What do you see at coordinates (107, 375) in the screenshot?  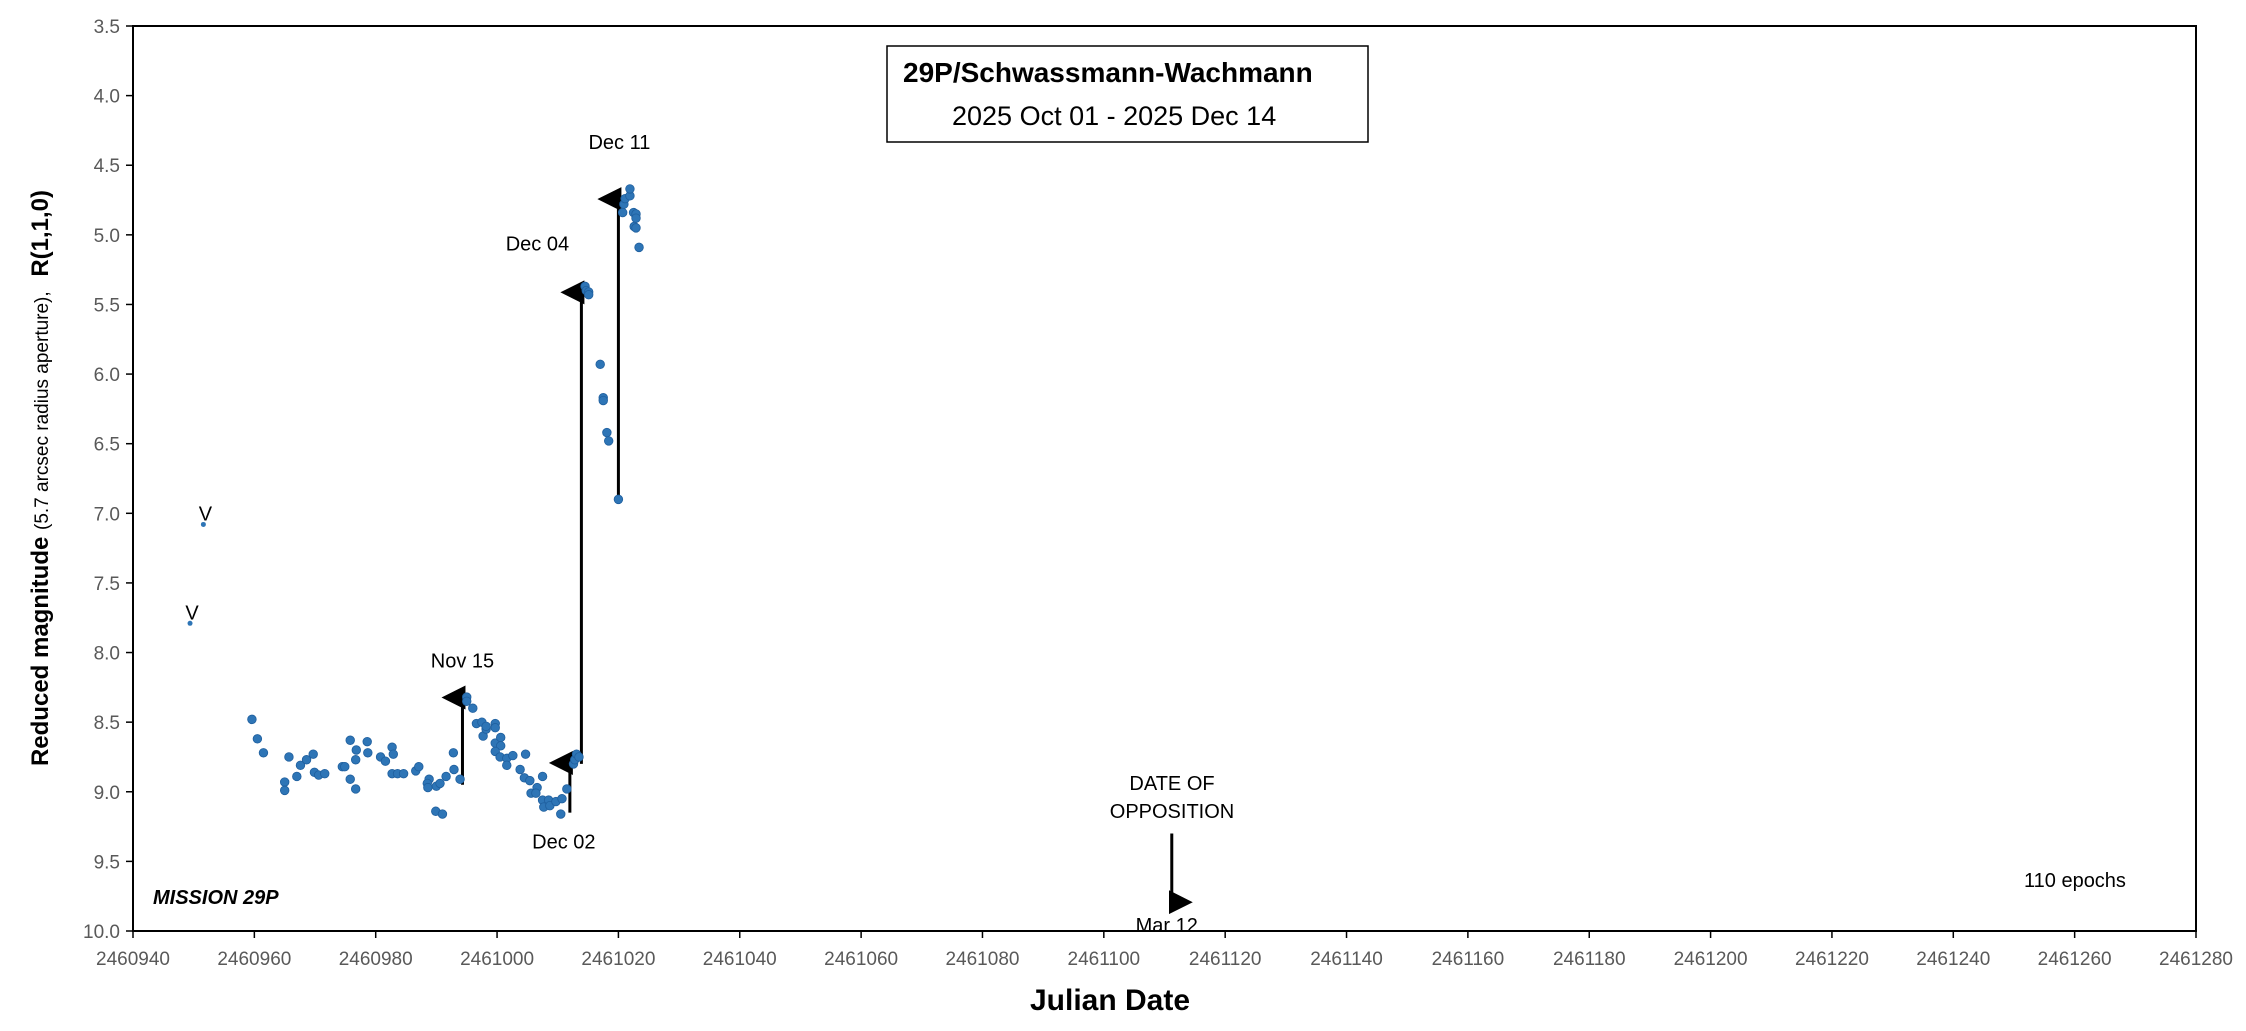 I see `y-tick-label: 6.0` at bounding box center [107, 375].